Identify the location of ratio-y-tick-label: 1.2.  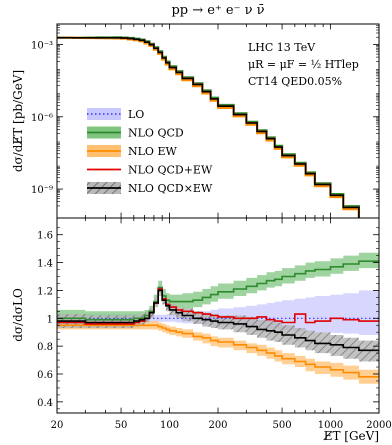
(45, 291).